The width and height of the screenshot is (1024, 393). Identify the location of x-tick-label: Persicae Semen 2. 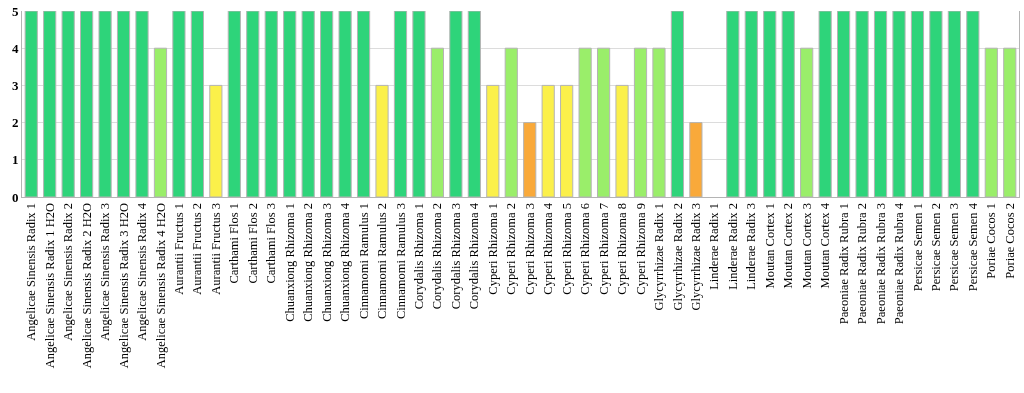
(935, 247).